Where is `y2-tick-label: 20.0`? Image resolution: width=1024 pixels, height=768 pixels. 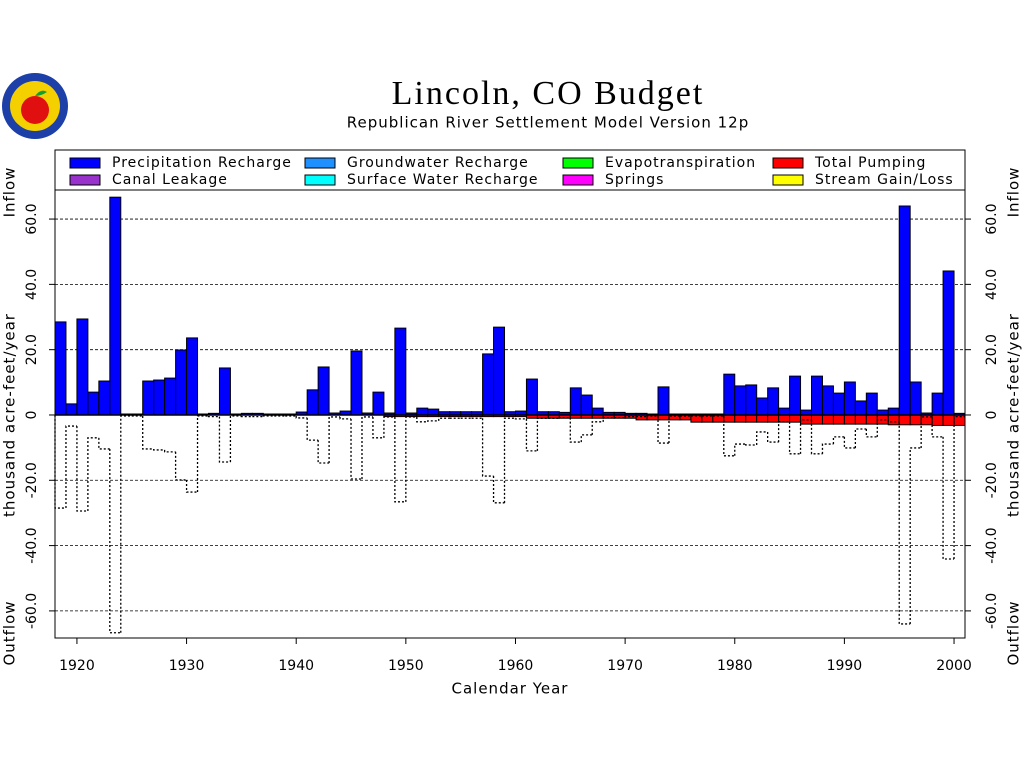 y2-tick-label: 20.0 is located at coordinates (992, 349).